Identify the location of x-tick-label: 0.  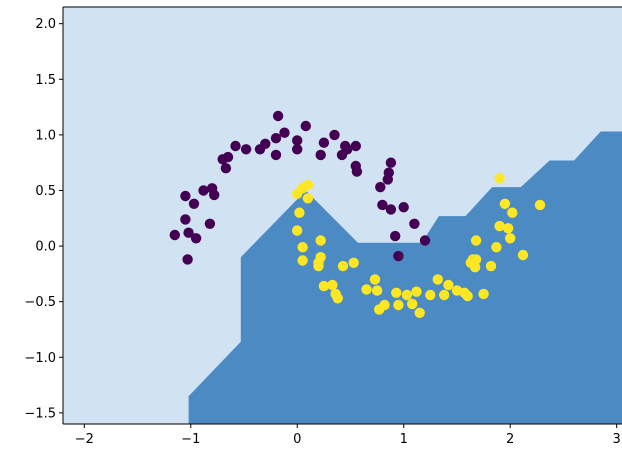
(297, 439).